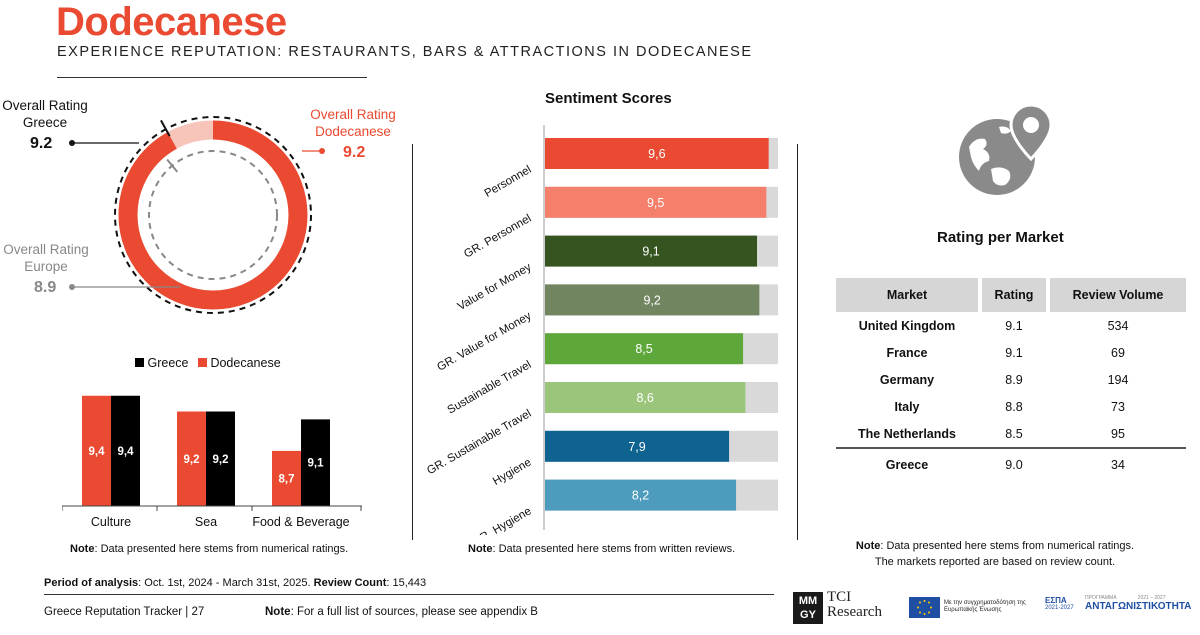  What do you see at coordinates (1118, 295) in the screenshot?
I see `col-header-volume: Review Volume` at bounding box center [1118, 295].